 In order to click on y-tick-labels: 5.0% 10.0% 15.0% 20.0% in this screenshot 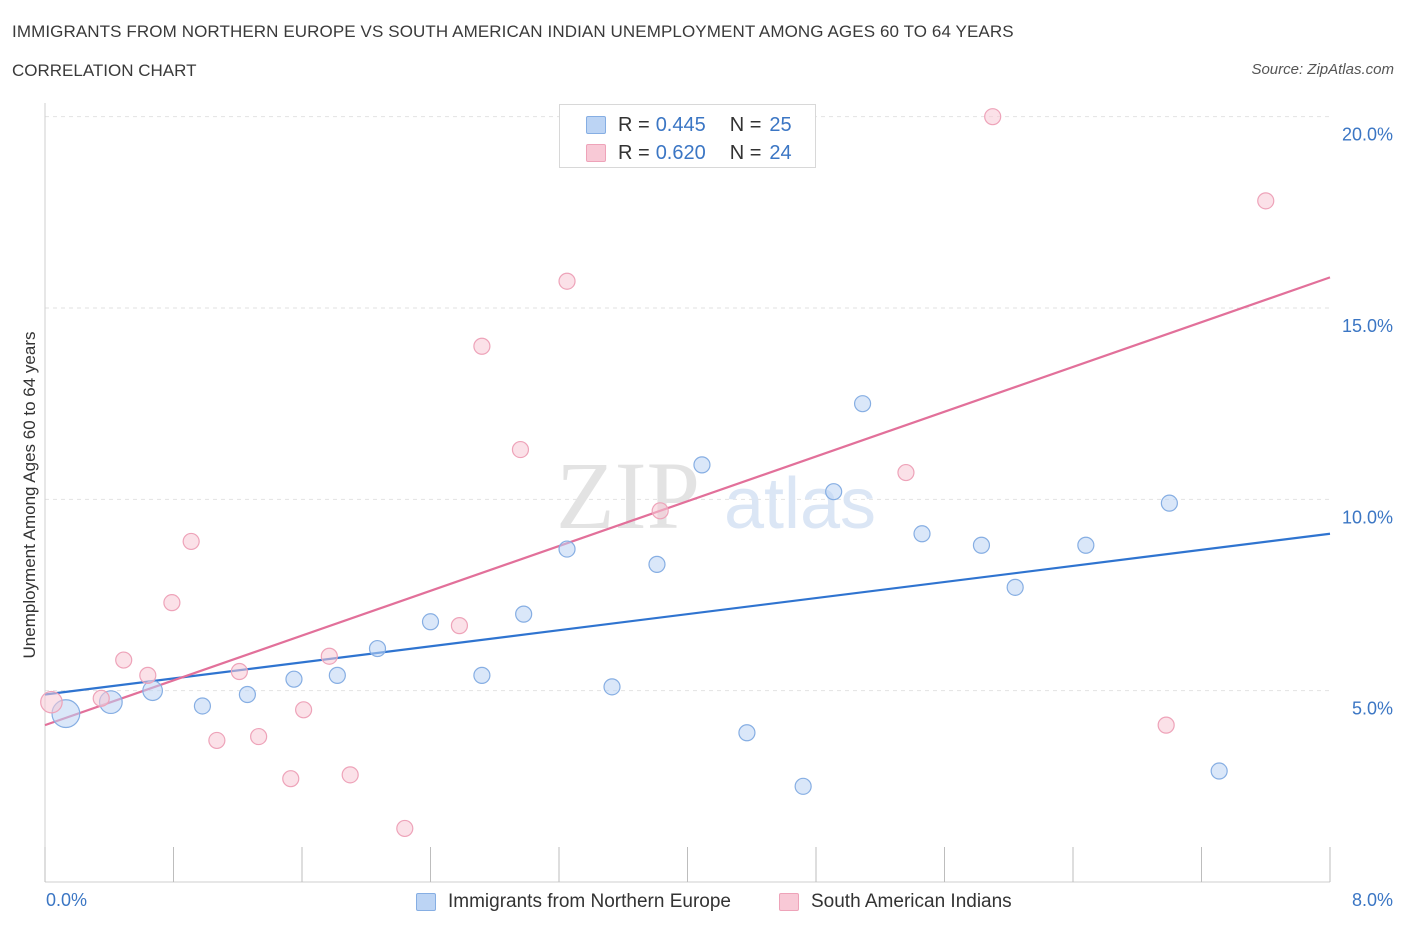, I will do `click(1367, 422)`.